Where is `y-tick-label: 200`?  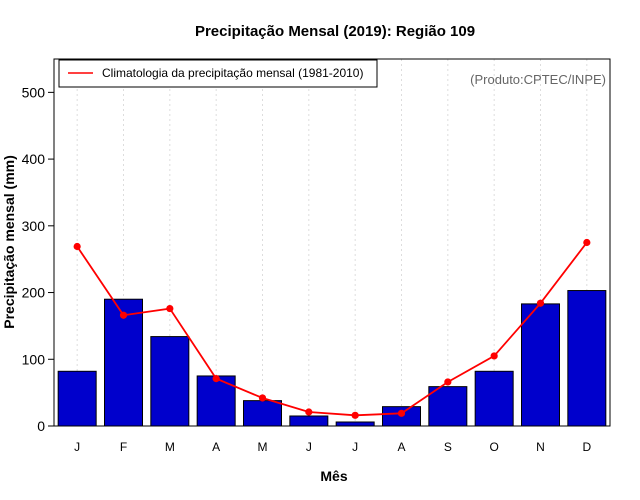
y-tick-label: 200 is located at coordinates (34, 293).